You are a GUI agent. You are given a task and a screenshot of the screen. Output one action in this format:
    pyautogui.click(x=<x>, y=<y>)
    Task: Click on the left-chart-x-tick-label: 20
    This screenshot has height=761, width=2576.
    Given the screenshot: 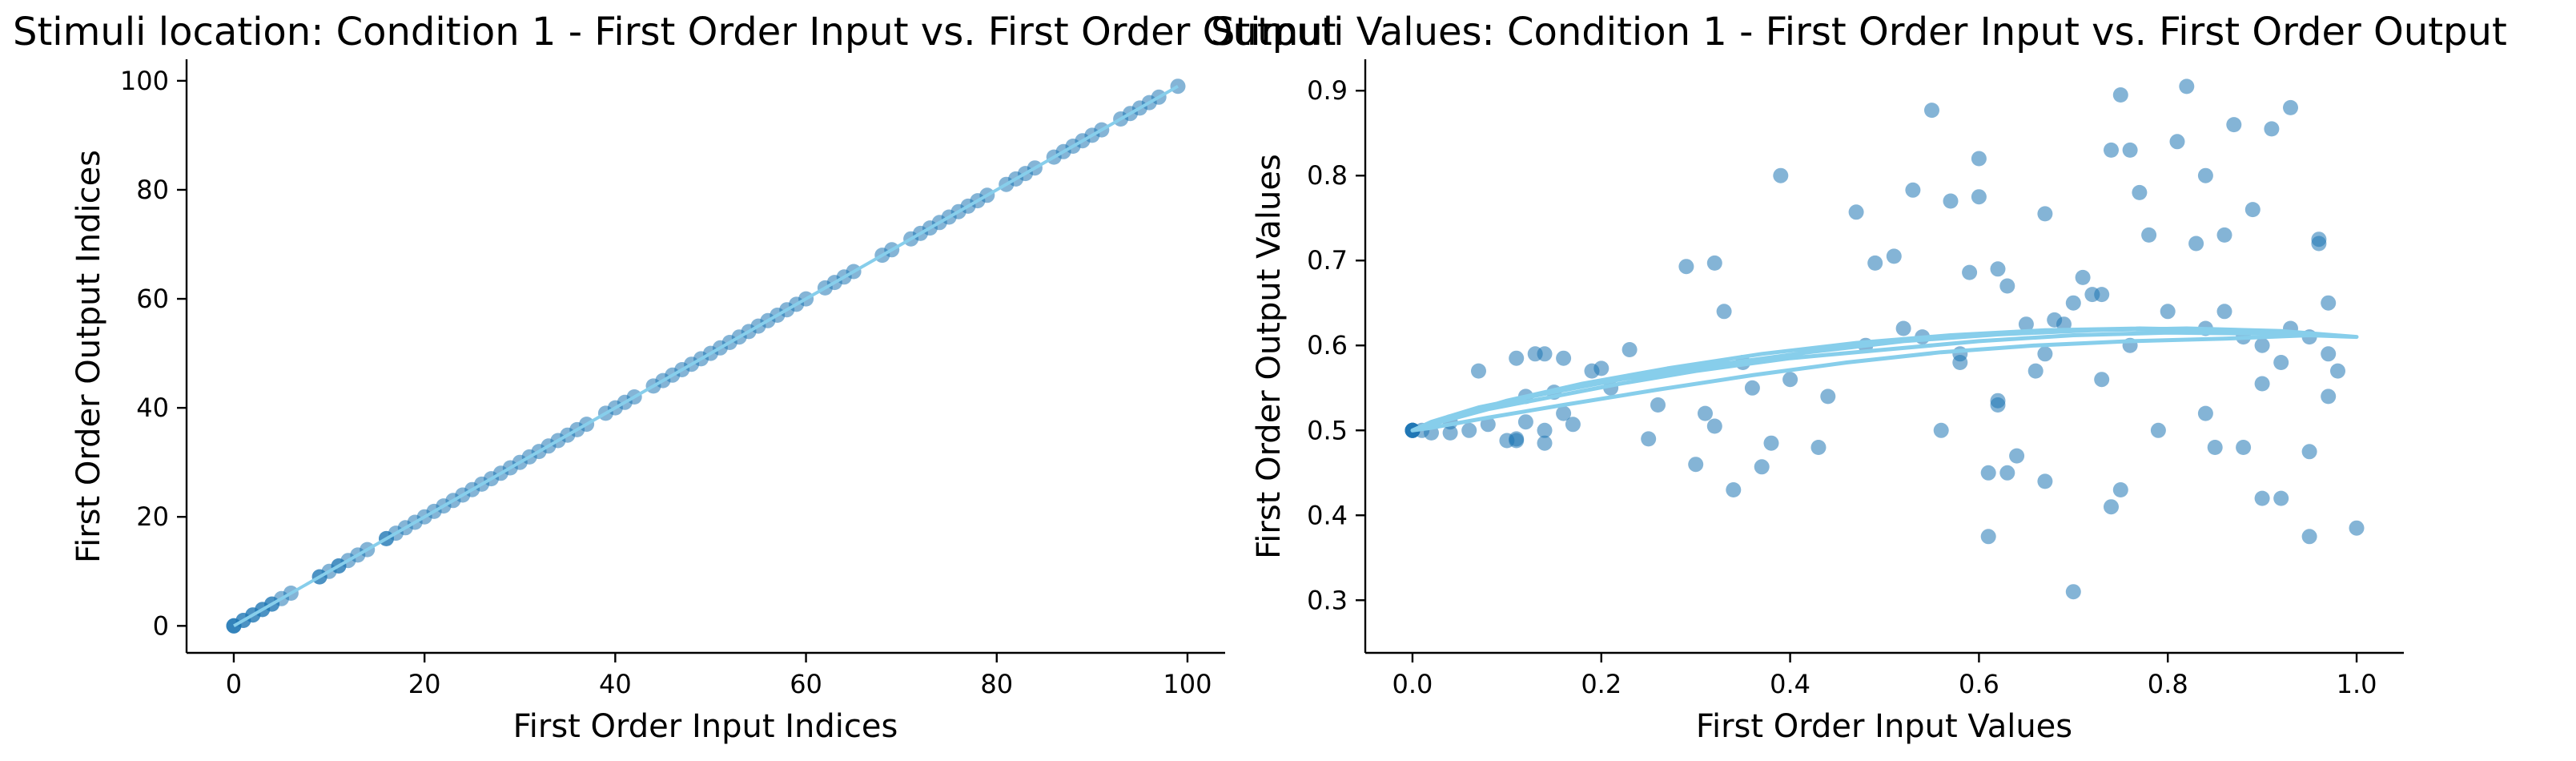 What is the action you would take?
    pyautogui.click(x=424, y=684)
    